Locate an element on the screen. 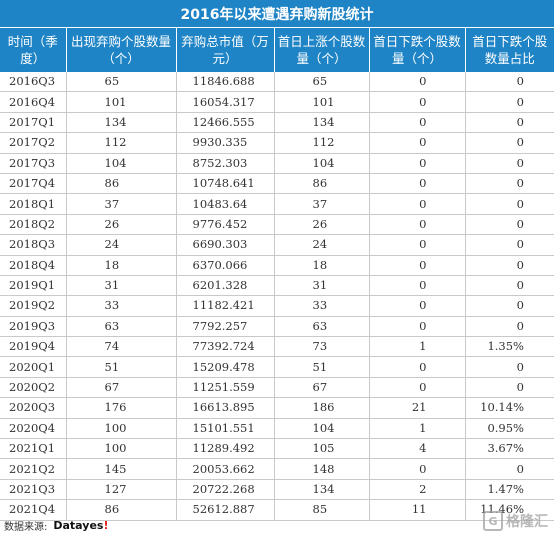  cell-first-day-up: 65 is located at coordinates (322, 82).